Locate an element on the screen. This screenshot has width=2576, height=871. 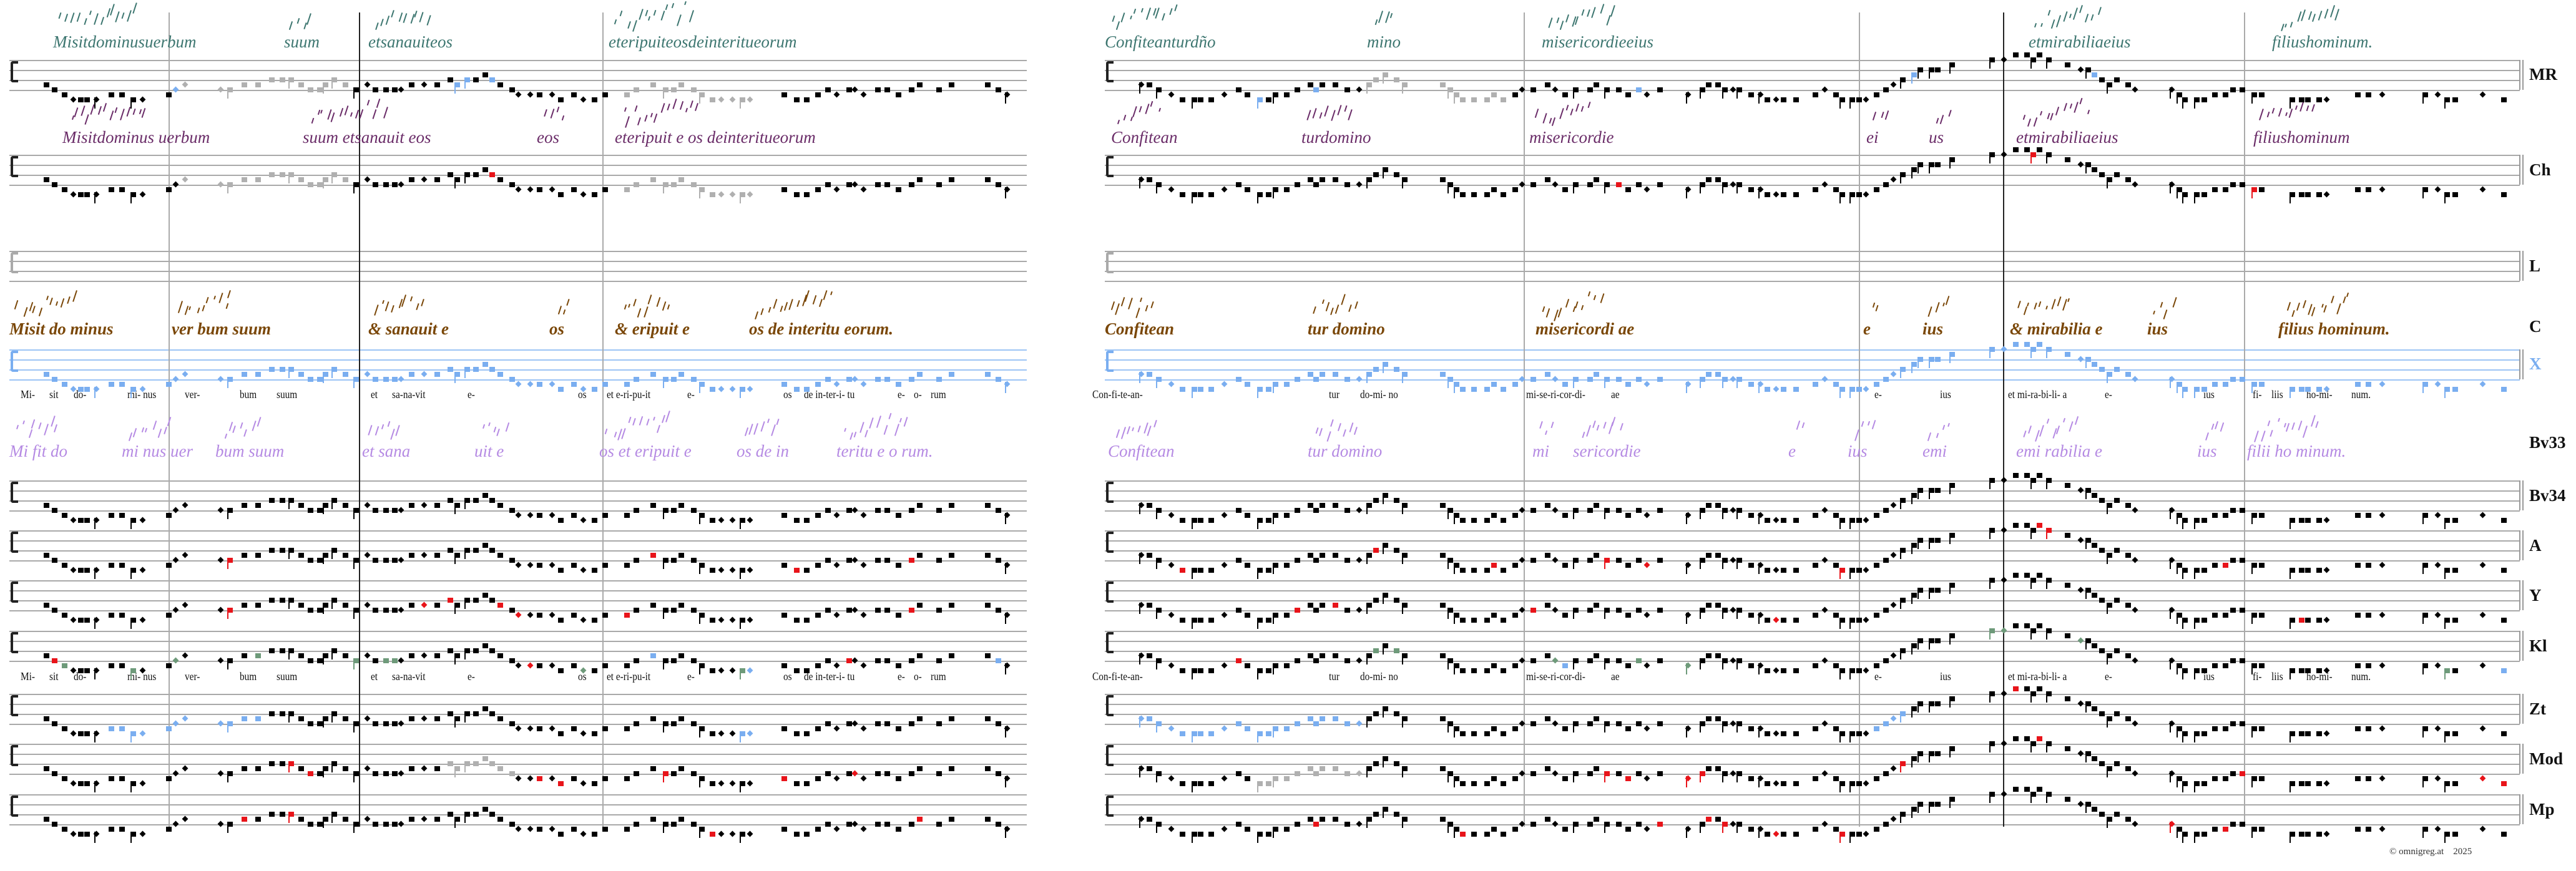
lyric-syllable: et e-ri-pu-it is located at coordinates (629, 394).